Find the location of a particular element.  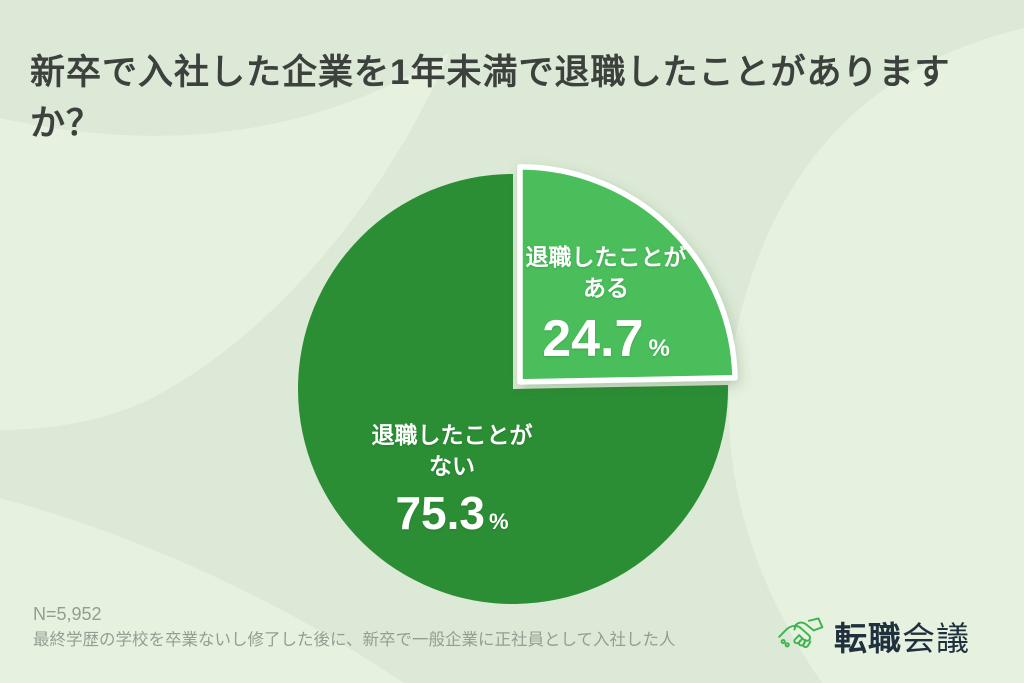

brand-logo: 転職会議 is located at coordinates (873, 636).